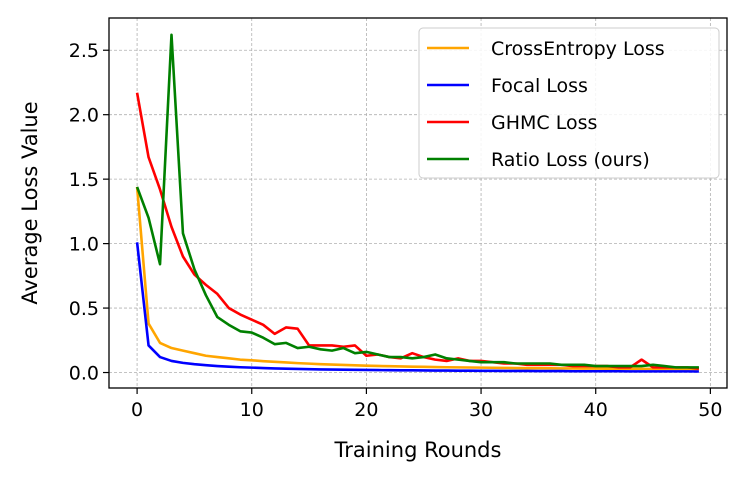 The width and height of the screenshot is (748, 478). I want to click on x-tick-label: 30, so click(481, 410).